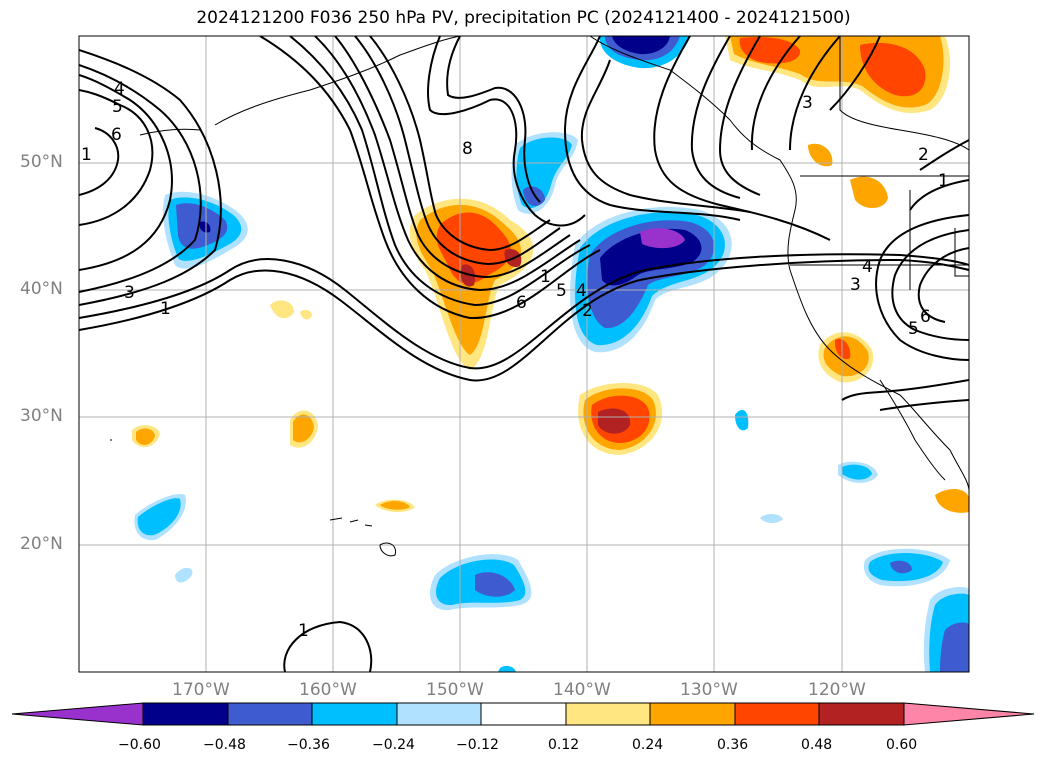  I want to click on colorbar-label: −0.12, so click(477, 745).